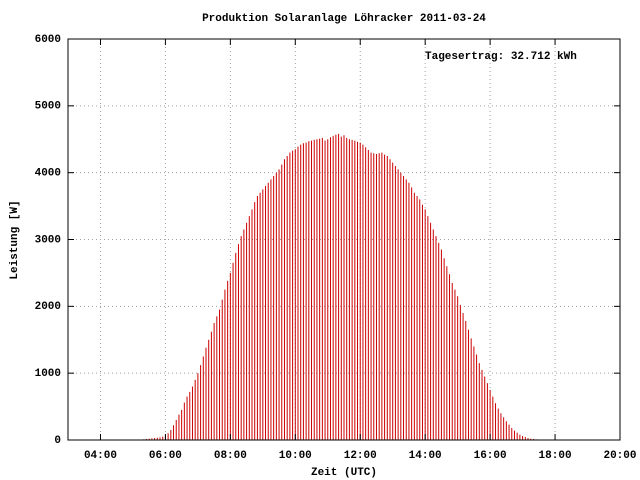 This screenshot has height=480, width=640. What do you see at coordinates (48, 374) in the screenshot?
I see `y-tick-label: 1000` at bounding box center [48, 374].